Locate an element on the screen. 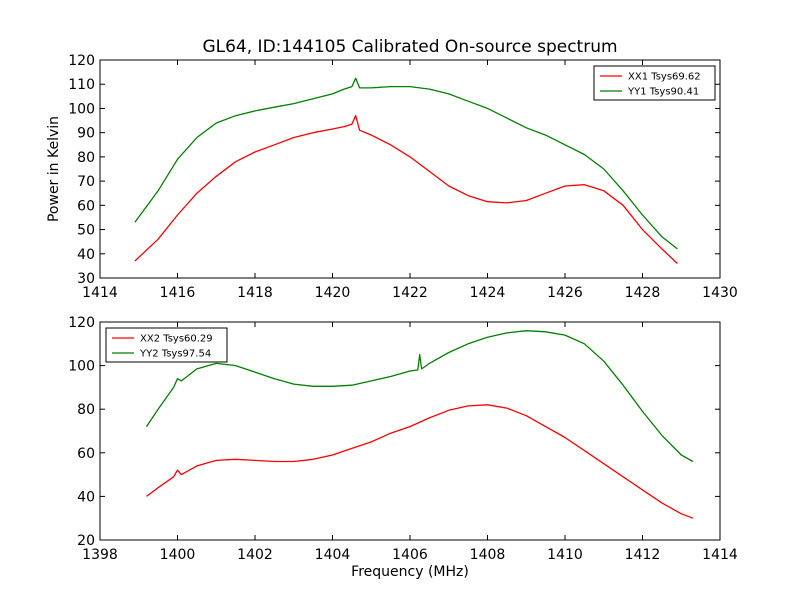  panel-1-y-tick-label: 50 is located at coordinates (86, 231).